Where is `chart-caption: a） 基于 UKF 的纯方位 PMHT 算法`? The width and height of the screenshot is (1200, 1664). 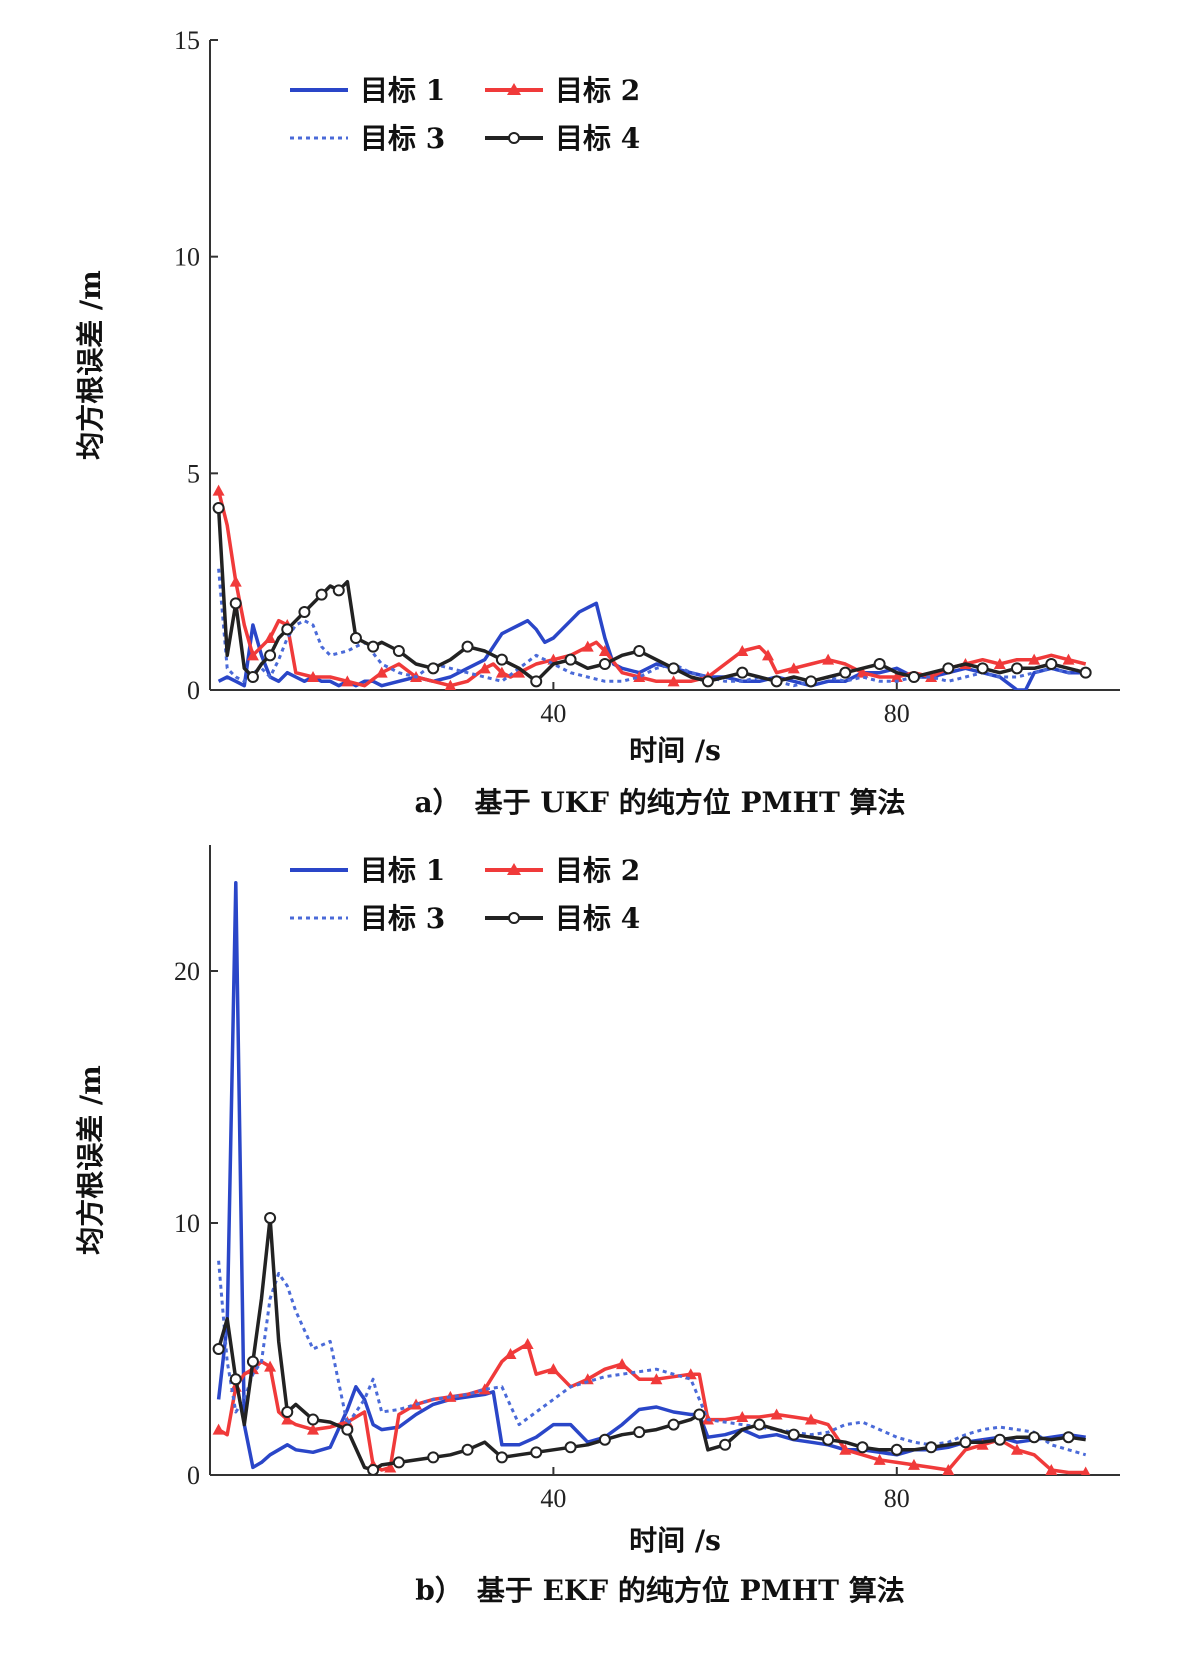
chart-caption: a） 基于 UKF 的纯方位 PMHT 算法 is located at coordinates (659, 802).